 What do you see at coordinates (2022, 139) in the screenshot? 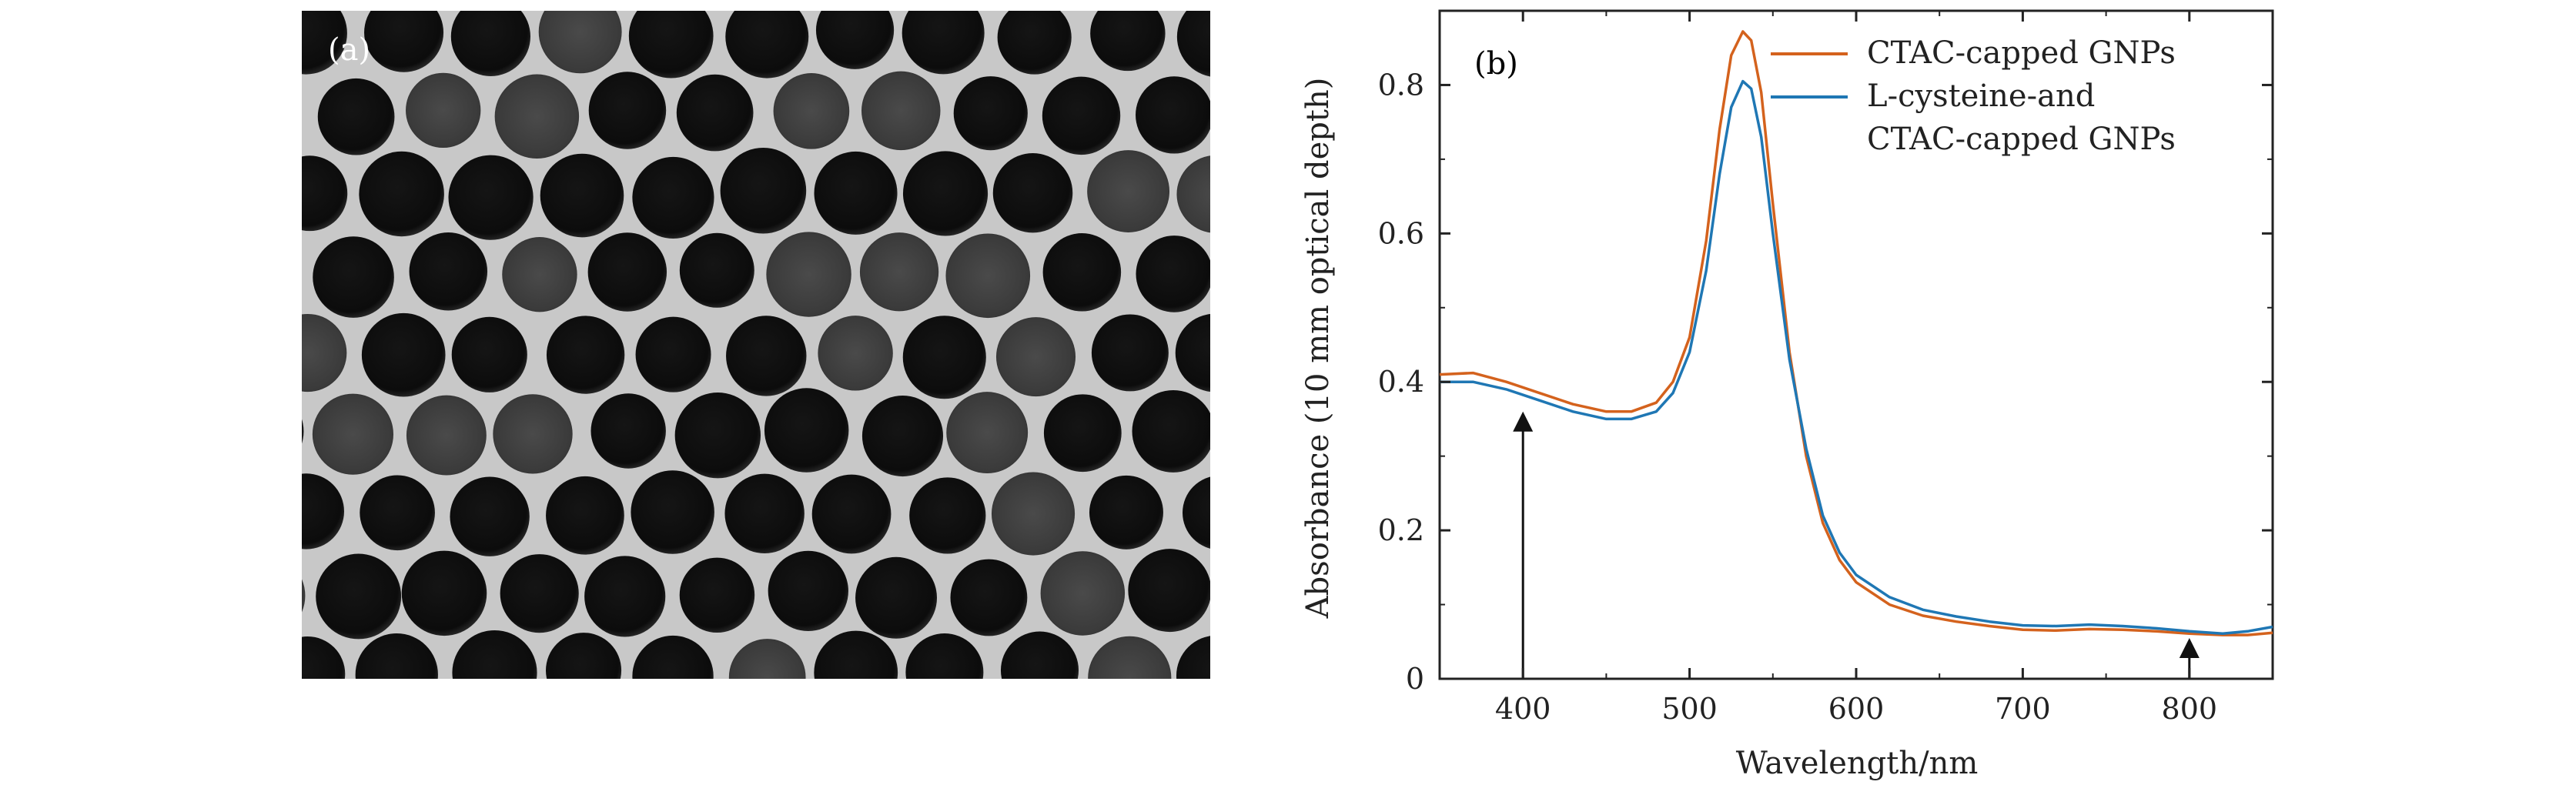
I see `legend-label-1: CTAC-capped GNPs` at bounding box center [2022, 139].